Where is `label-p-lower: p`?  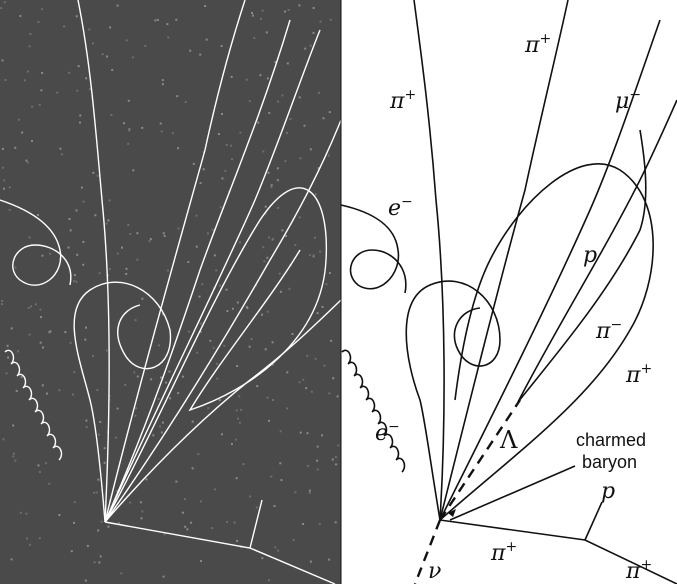 label-p-lower: p is located at coordinates (608, 491).